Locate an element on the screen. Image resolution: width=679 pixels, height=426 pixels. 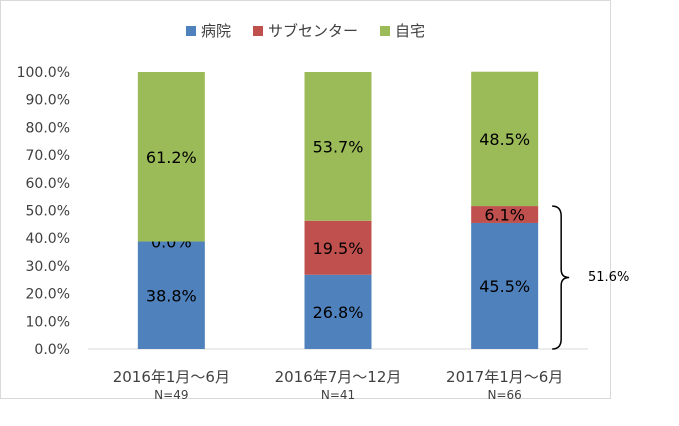
legend-swatch-home is located at coordinates (385, 30).